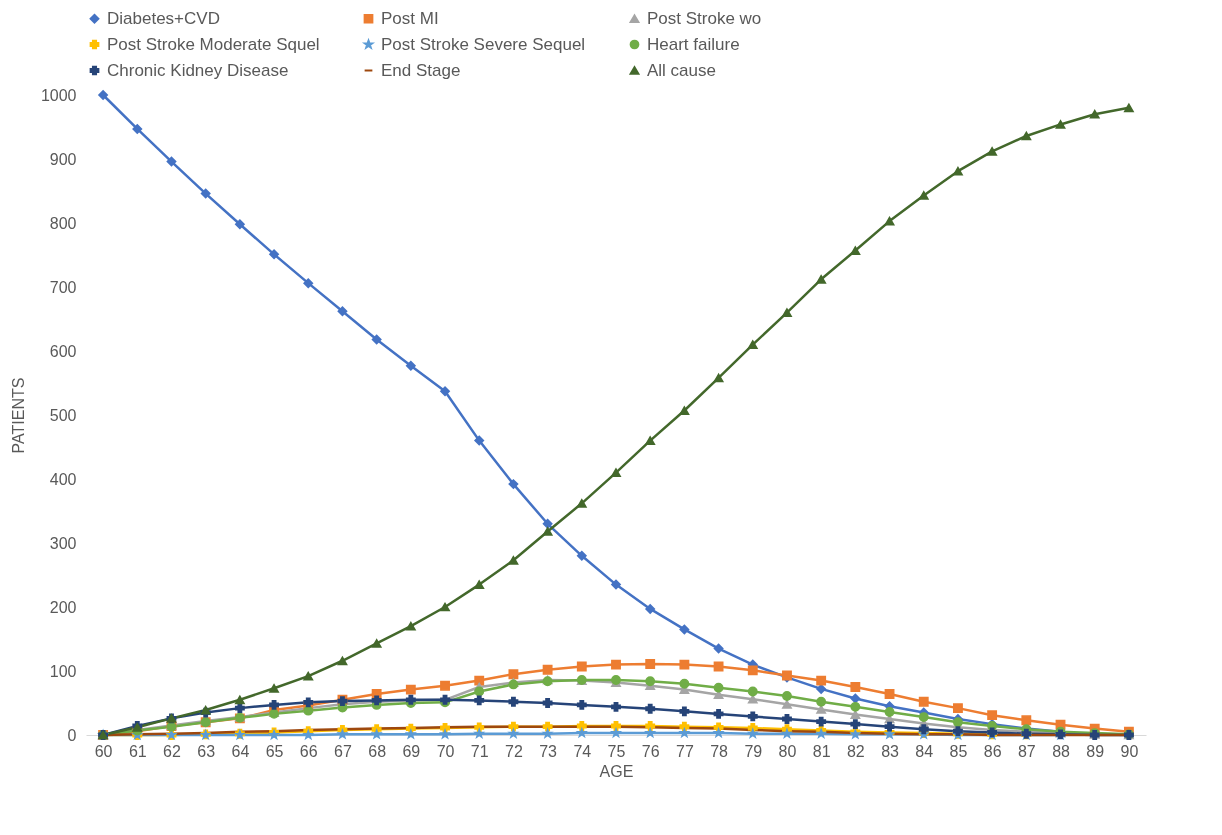 This screenshot has width=1222, height=835. What do you see at coordinates (483, 44) in the screenshot?
I see `legend-label: Post Stroke Severe Sequel` at bounding box center [483, 44].